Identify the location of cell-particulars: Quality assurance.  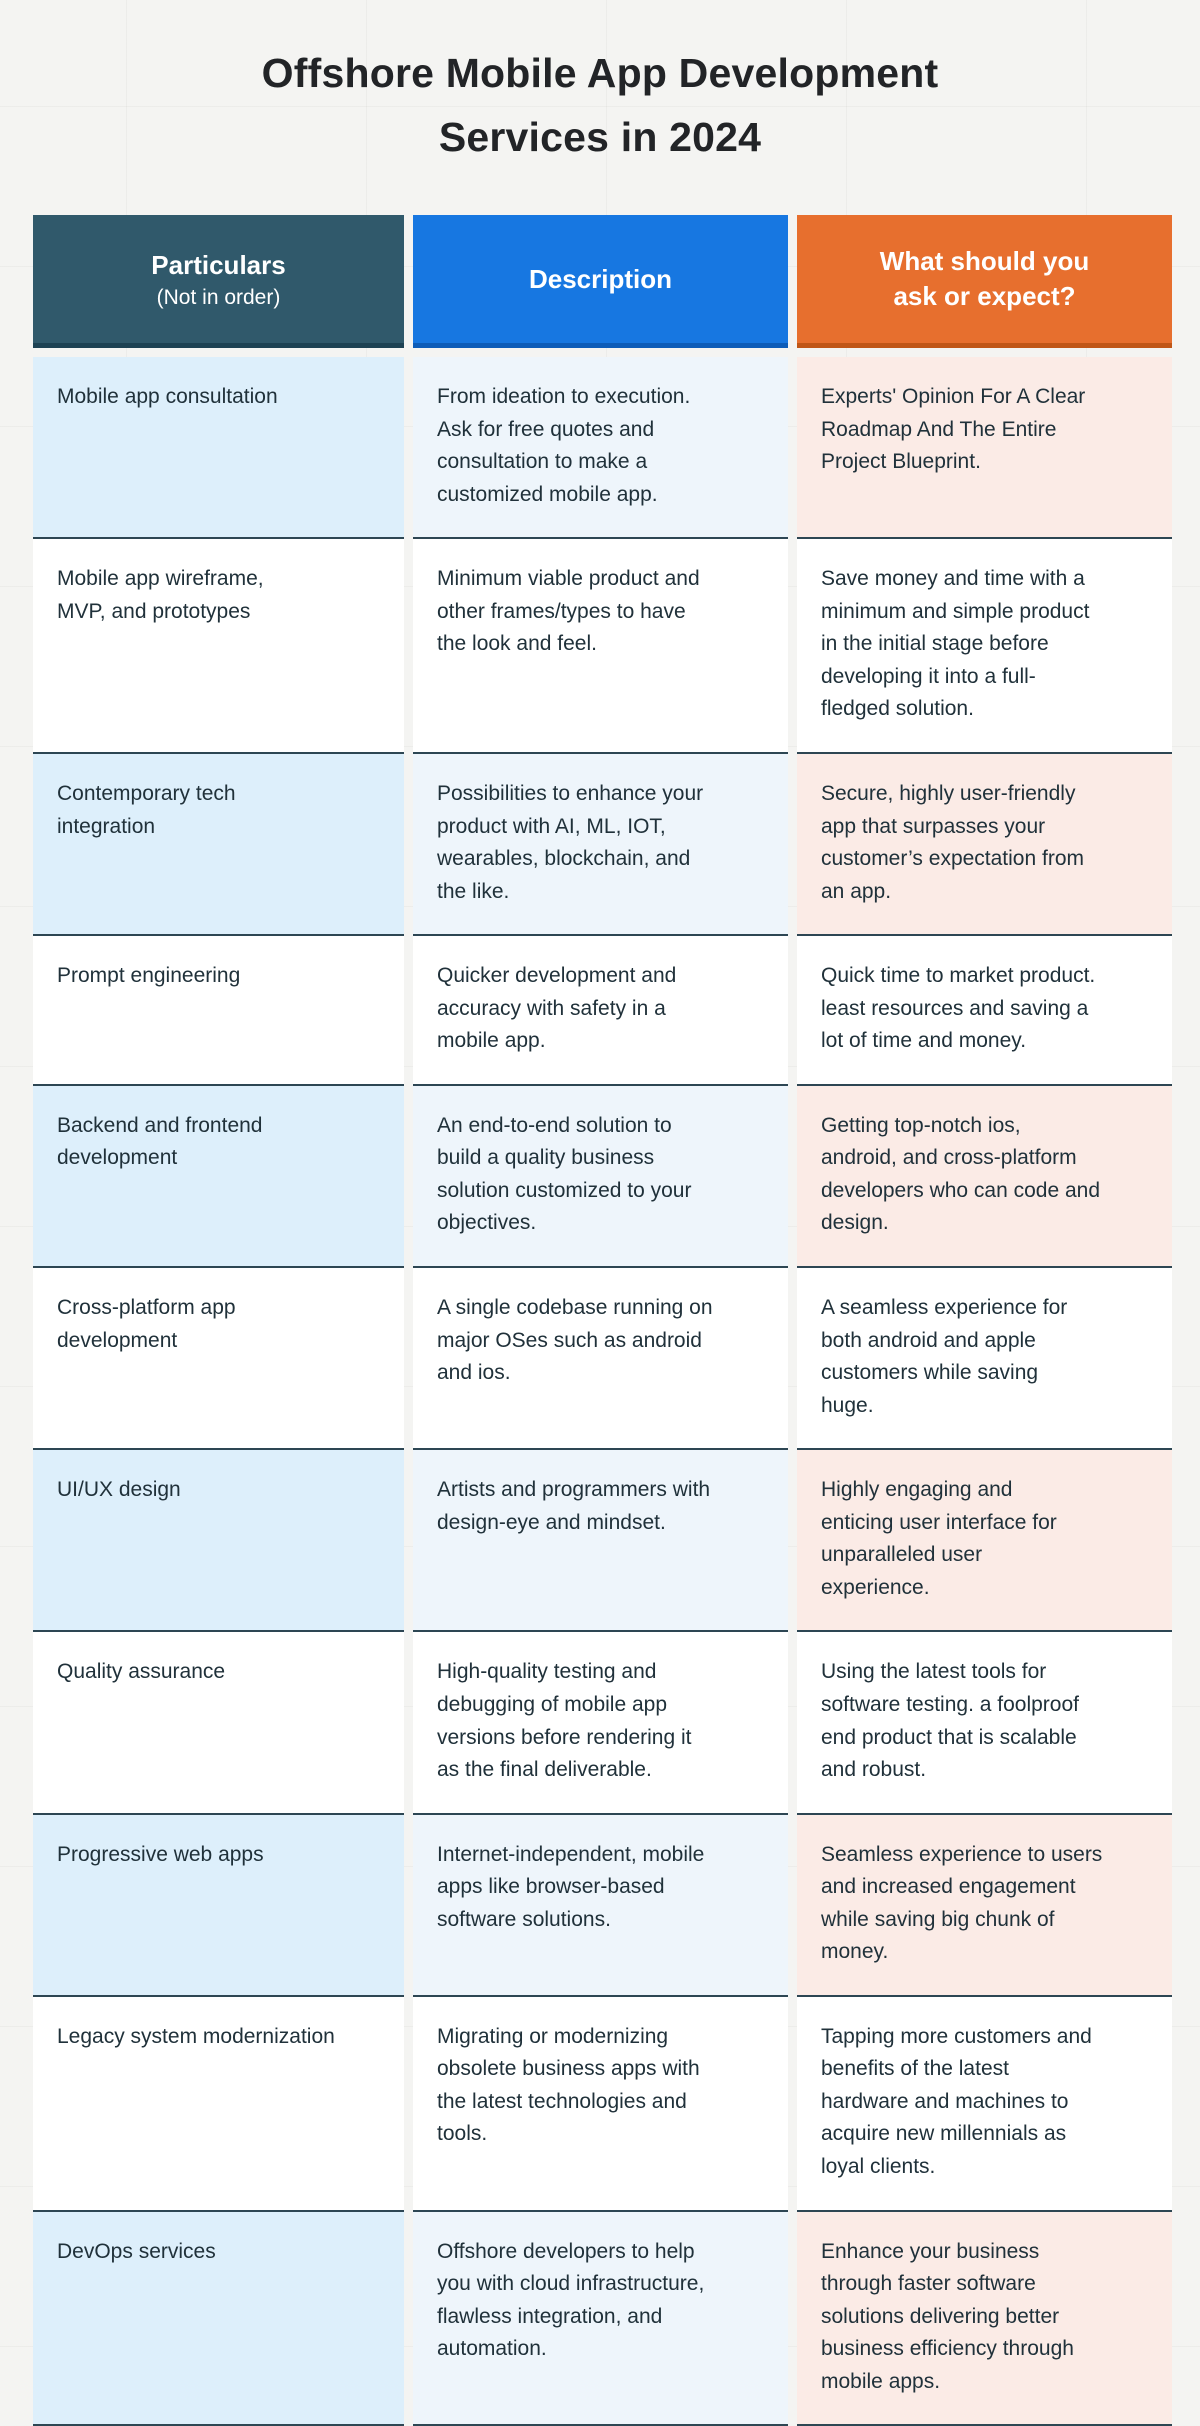
(218, 1723).